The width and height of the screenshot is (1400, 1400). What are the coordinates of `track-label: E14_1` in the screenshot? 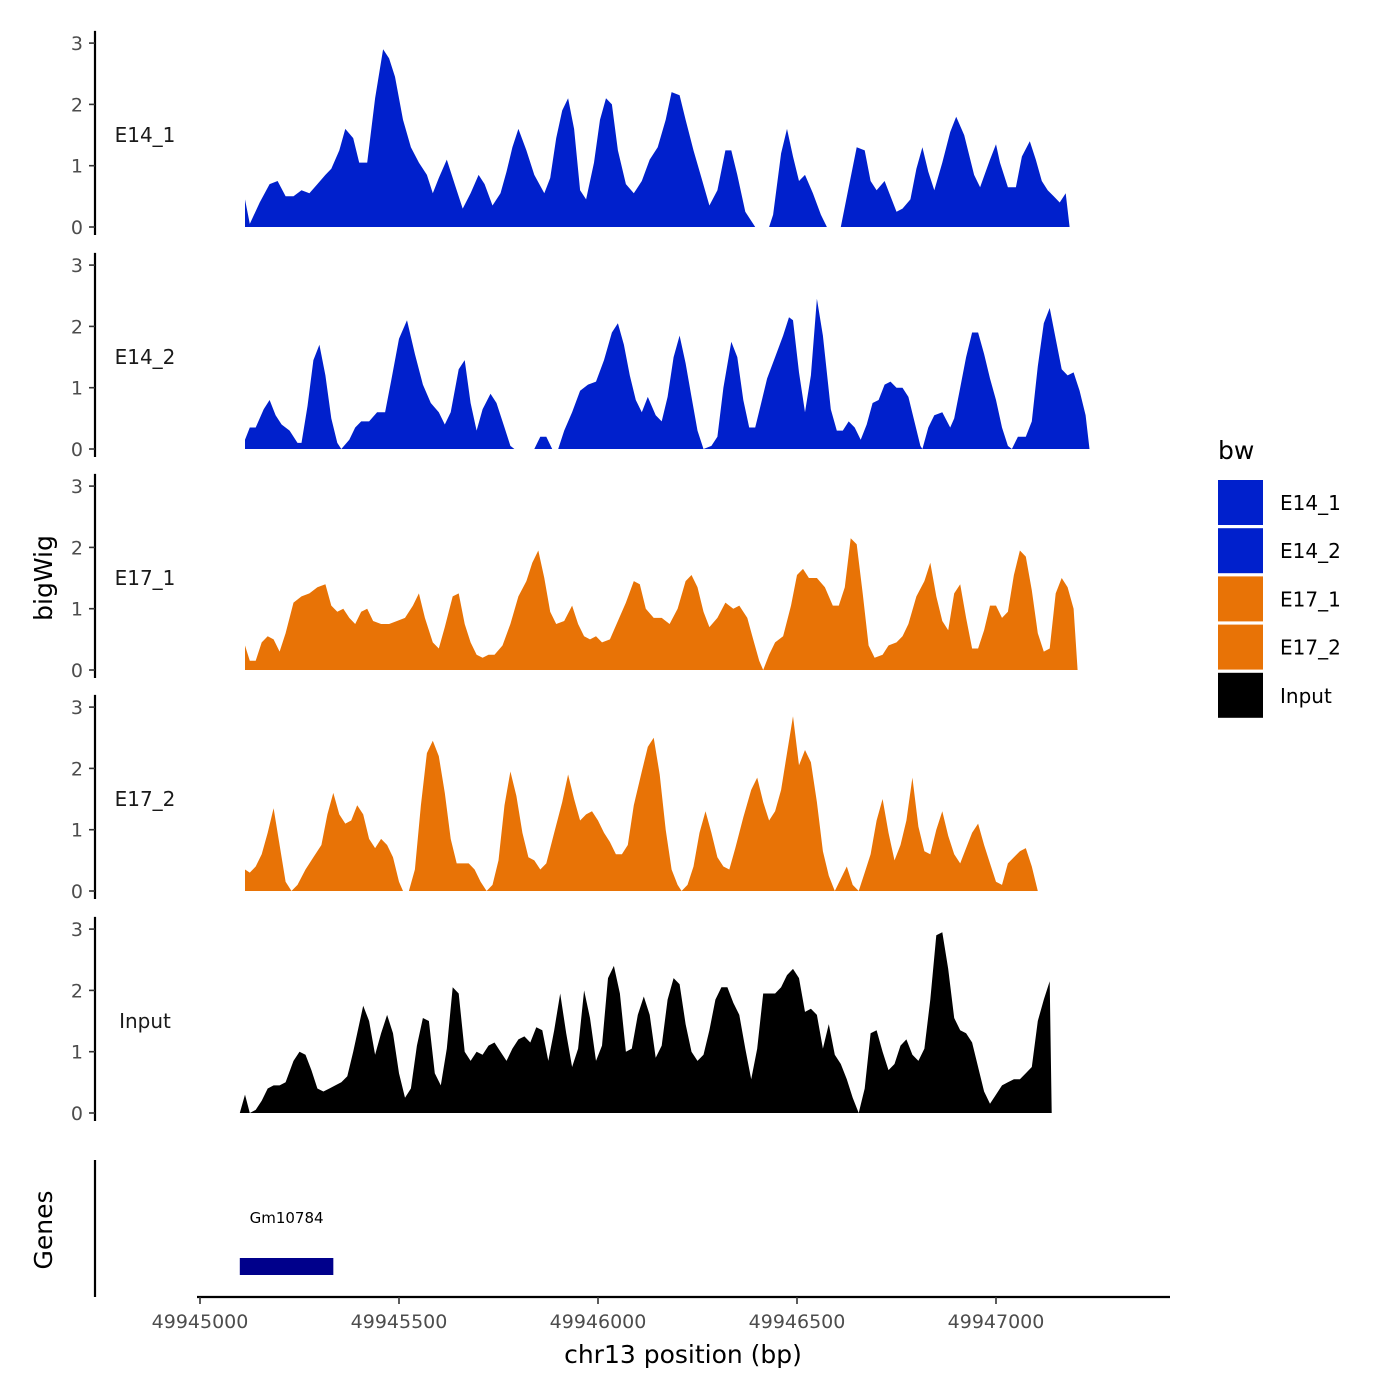 It's located at (145, 135).